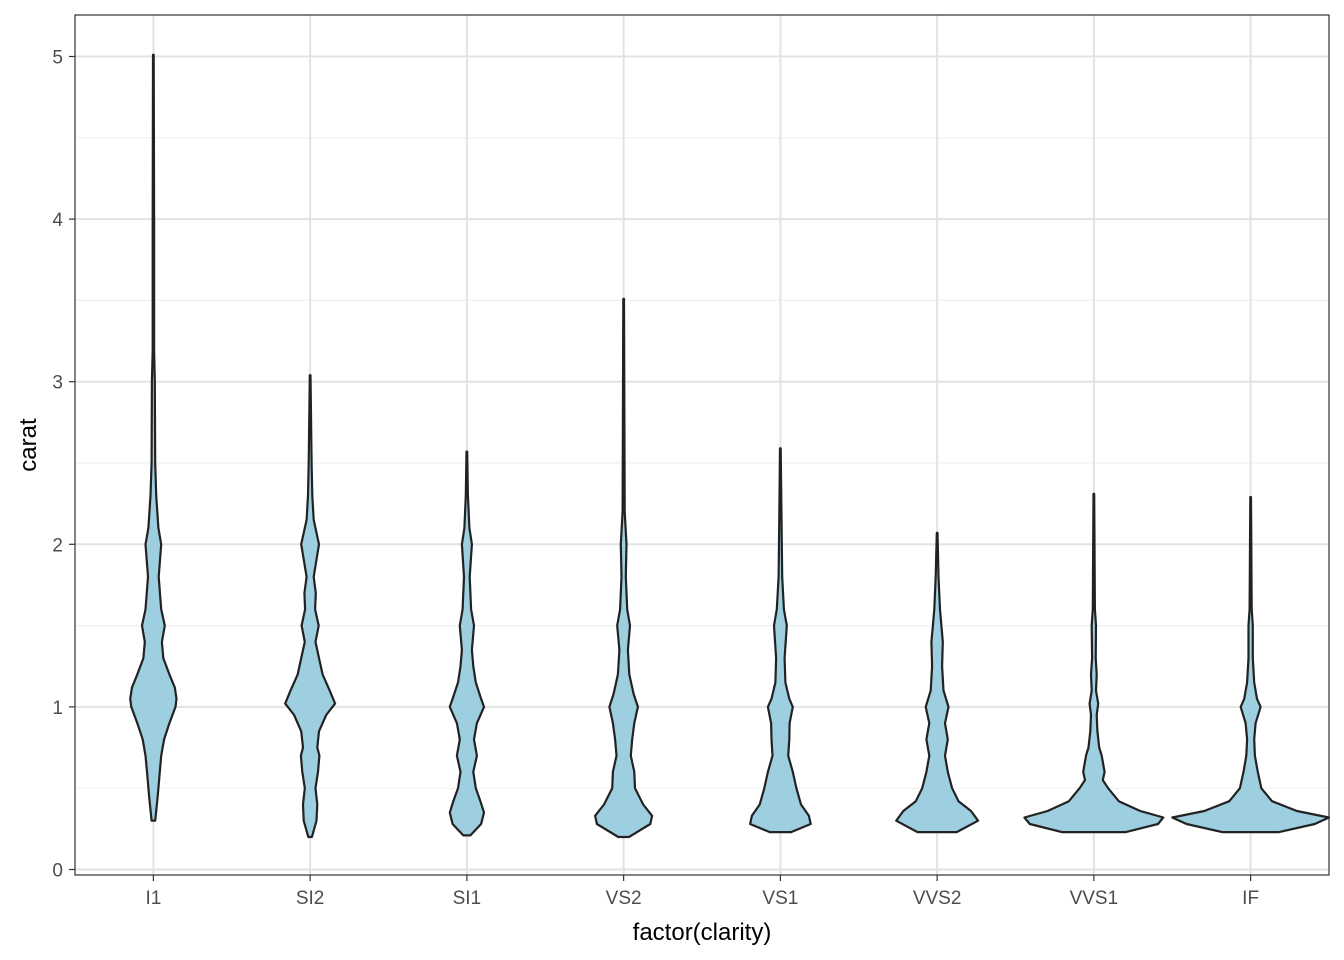  Describe the element at coordinates (153, 437) in the screenshot. I see `violin-i1` at that location.